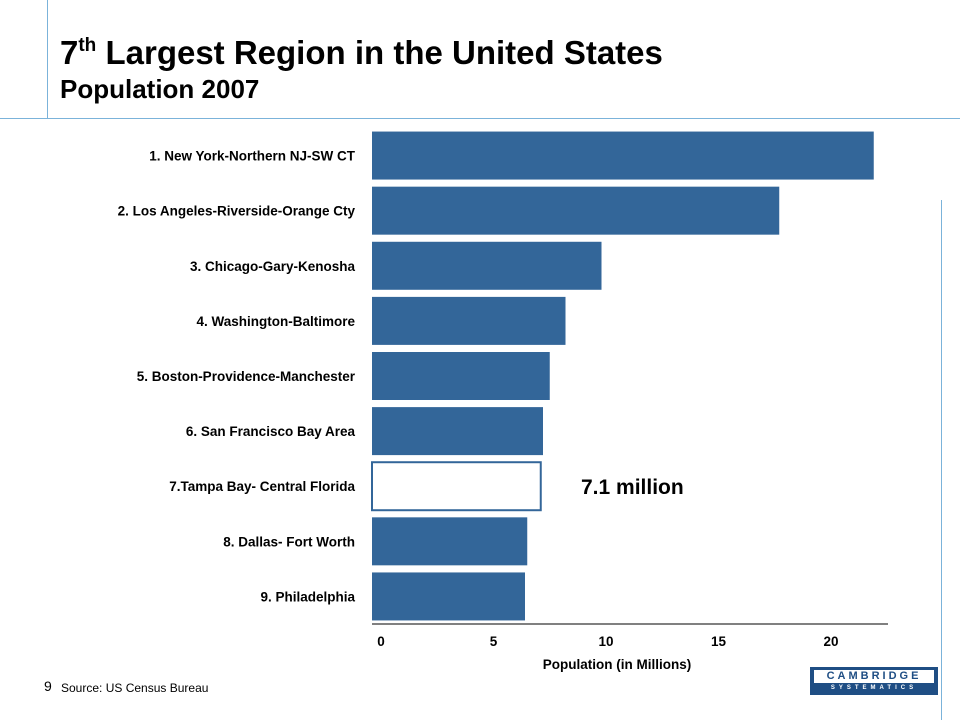 This screenshot has height=720, width=960. What do you see at coordinates (246, 376) in the screenshot?
I see `category-label-5: 5. Boston-Providence-Manchester` at bounding box center [246, 376].